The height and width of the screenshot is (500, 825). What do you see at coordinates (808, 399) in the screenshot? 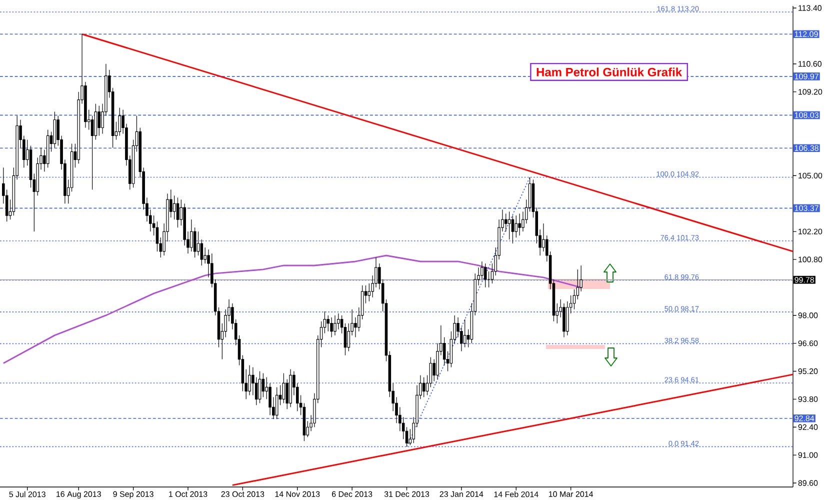
I see `y-tick-label: 93.80` at bounding box center [808, 399].